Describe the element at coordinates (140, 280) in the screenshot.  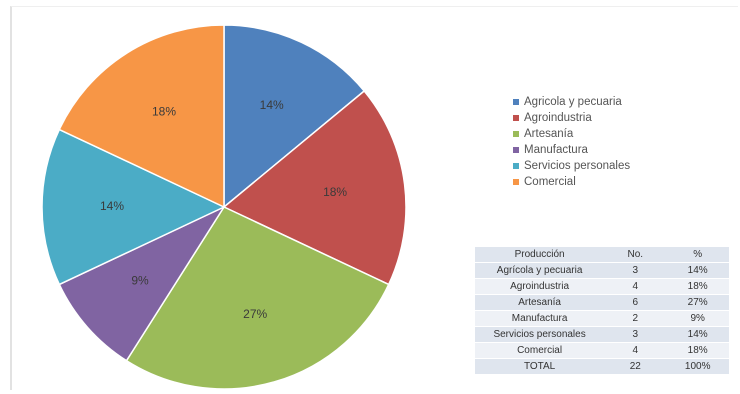
I see `slice-percent-label: 9%` at that location.